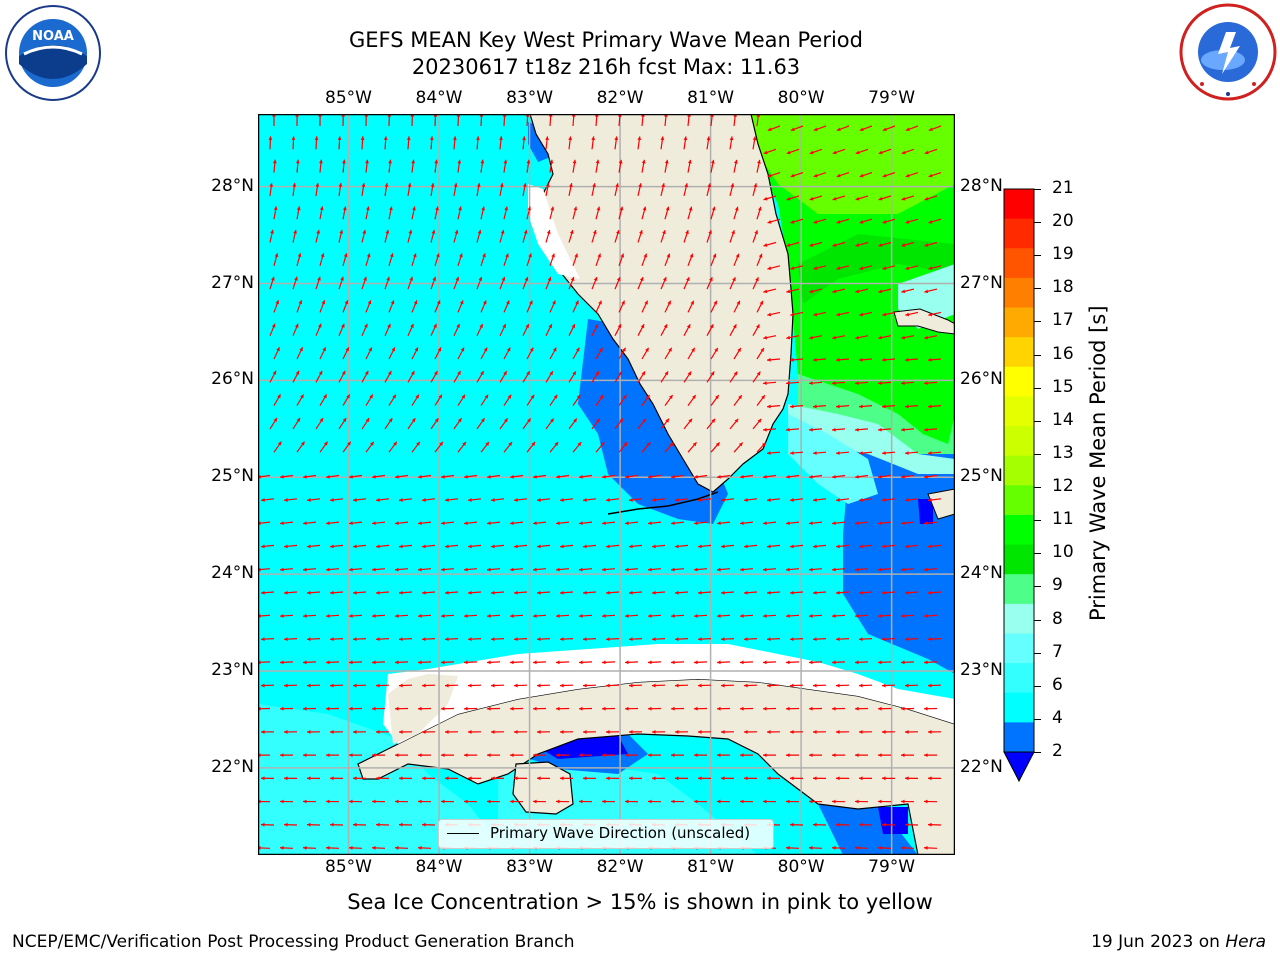 This screenshot has width=1280, height=960. What do you see at coordinates (1063, 353) in the screenshot?
I see `colorbar-tick-label: 16` at bounding box center [1063, 353].